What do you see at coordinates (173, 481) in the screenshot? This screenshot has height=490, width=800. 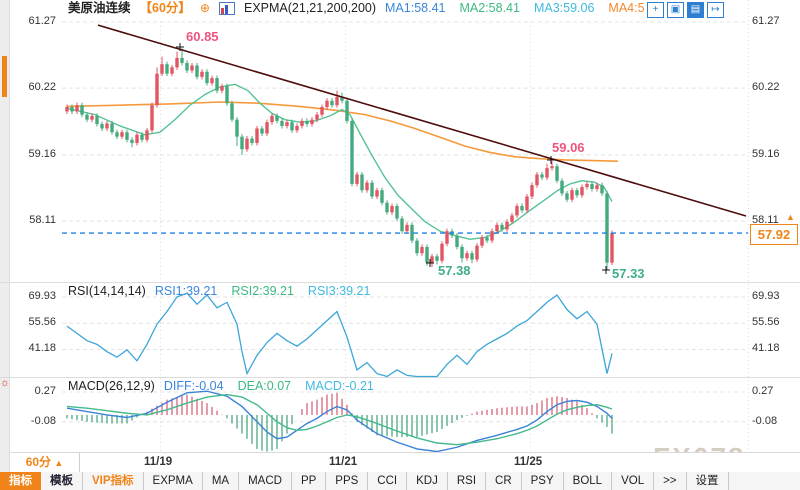 I see `toolbar-item-EXPMA: EXPMA` at bounding box center [173, 481].